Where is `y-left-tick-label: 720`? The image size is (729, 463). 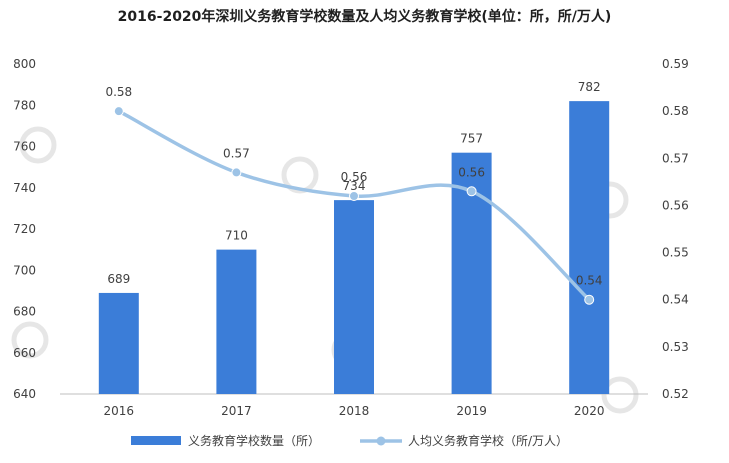
y-left-tick-label: 720 is located at coordinates (24, 229).